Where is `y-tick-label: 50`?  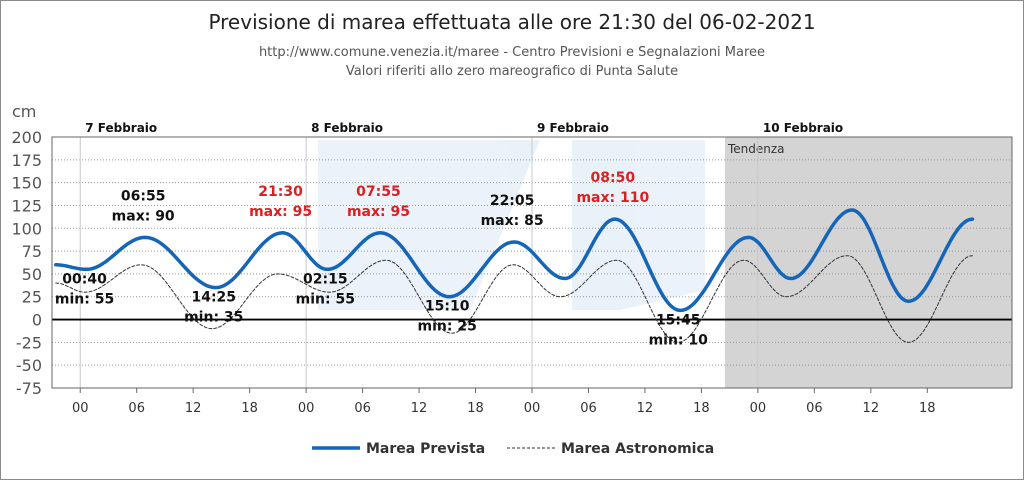
y-tick-label: 50 is located at coordinates (32, 274).